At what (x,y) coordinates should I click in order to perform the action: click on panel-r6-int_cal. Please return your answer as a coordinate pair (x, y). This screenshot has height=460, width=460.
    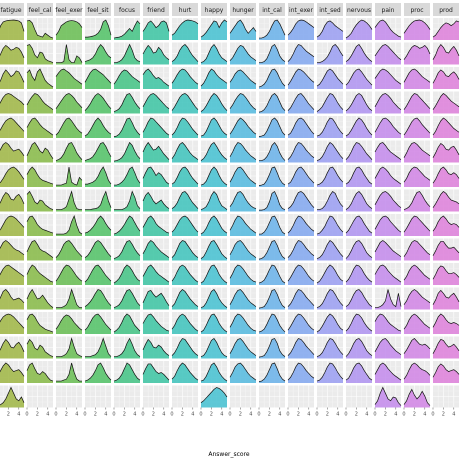
    Looking at the image, I should click on (272, 151).